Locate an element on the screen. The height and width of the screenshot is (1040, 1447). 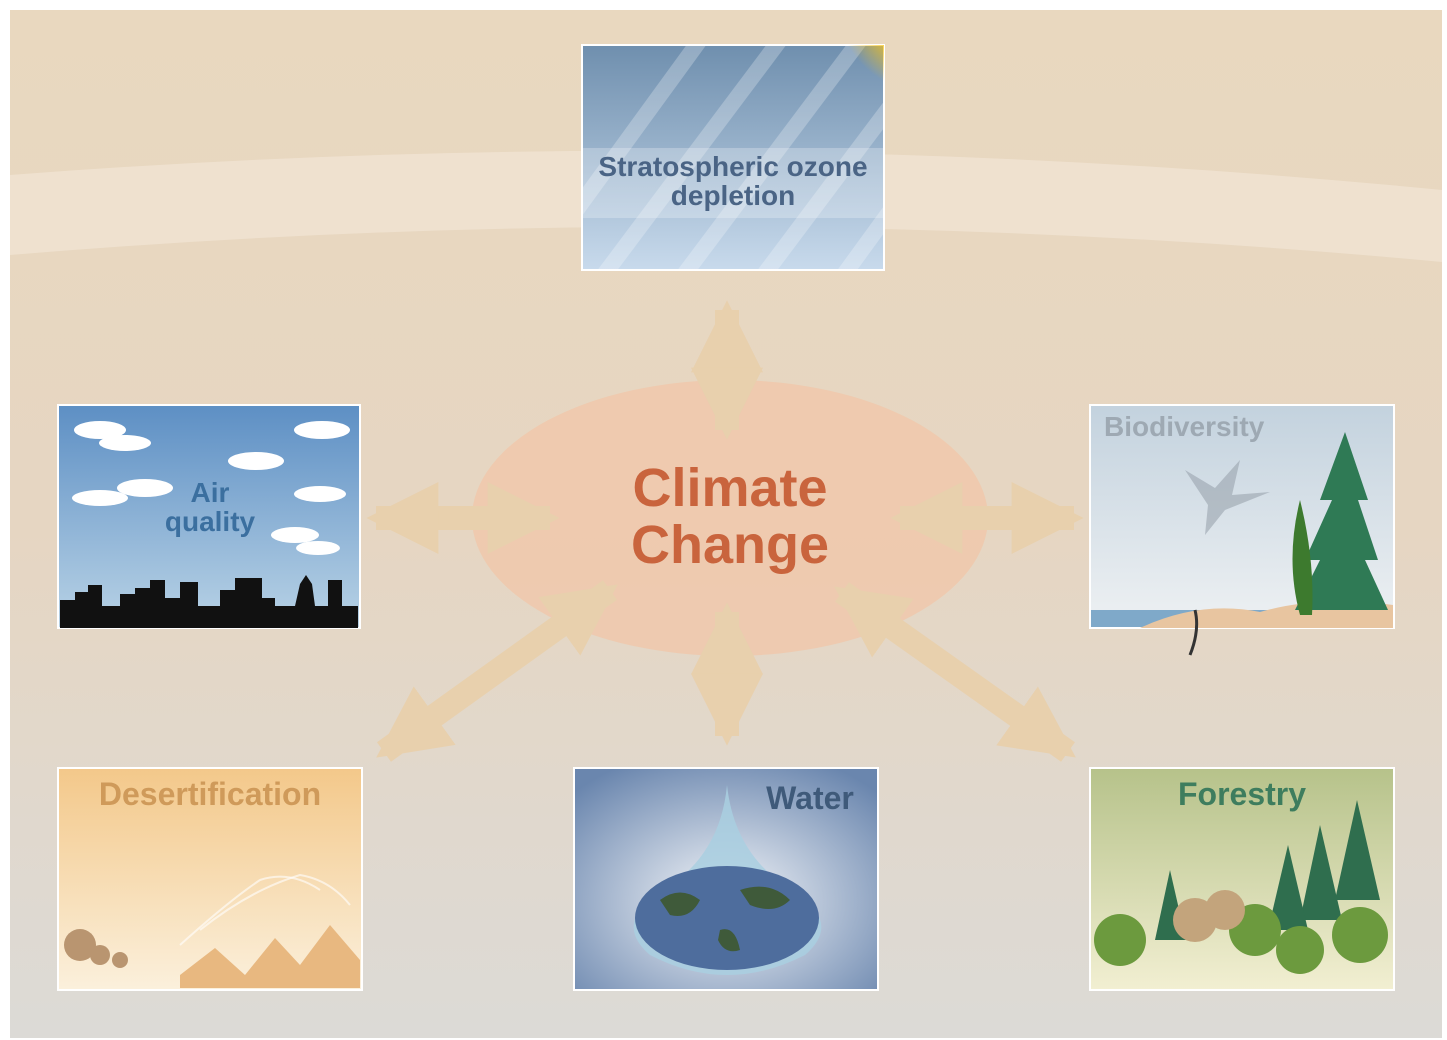
node-label: Forestry is located at coordinates (1242, 794).